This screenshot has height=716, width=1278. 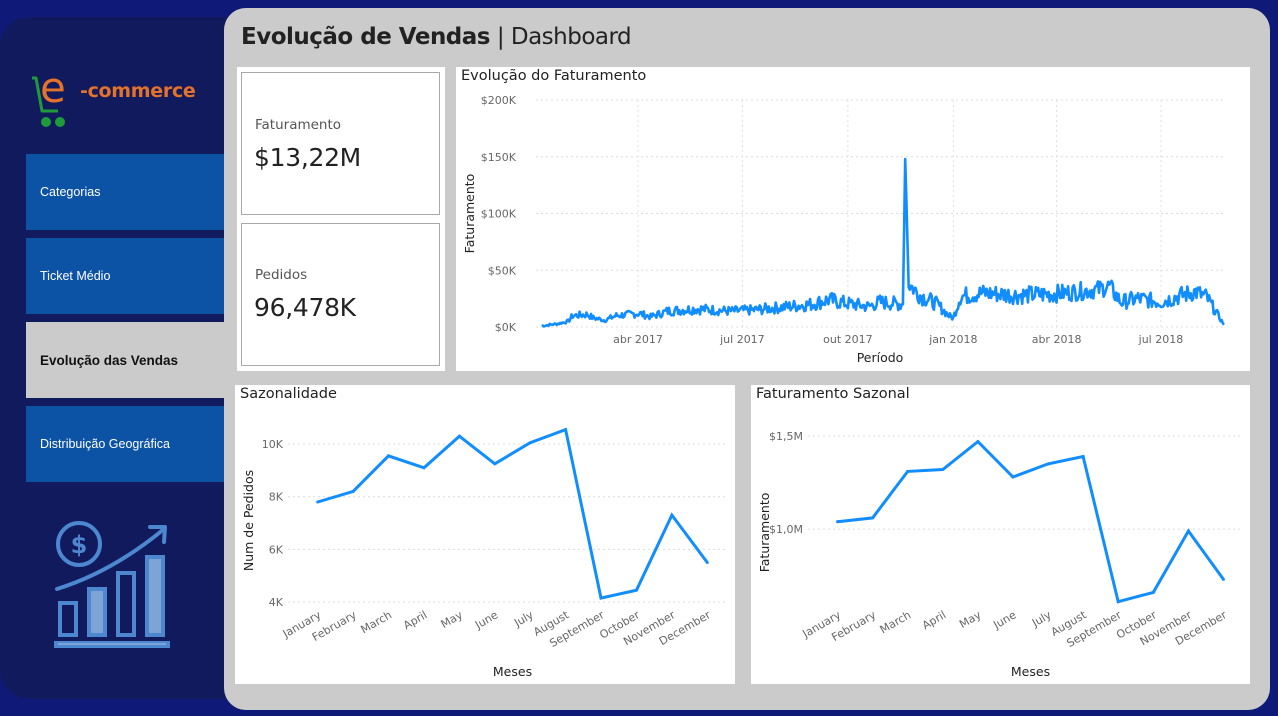 I want to click on x-tick-label: jul 2017, so click(x=742, y=339).